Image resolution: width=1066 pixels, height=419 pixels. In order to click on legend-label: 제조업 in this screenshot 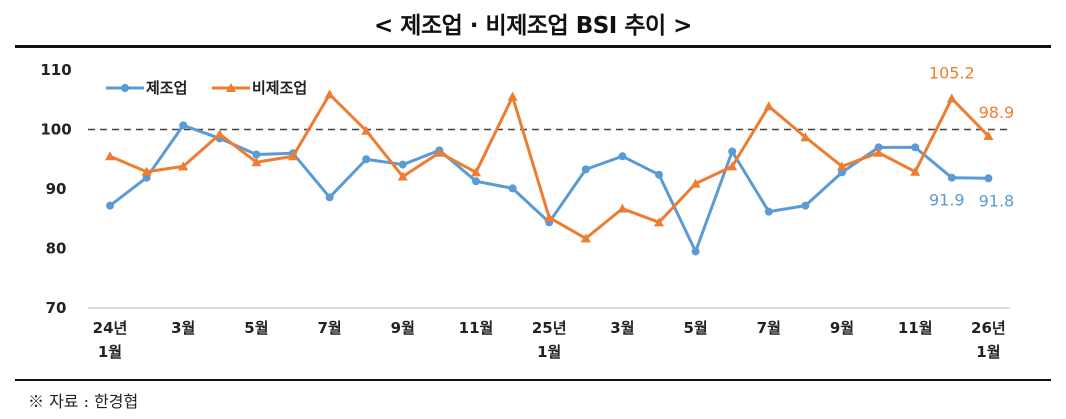, I will do `click(166, 88)`.